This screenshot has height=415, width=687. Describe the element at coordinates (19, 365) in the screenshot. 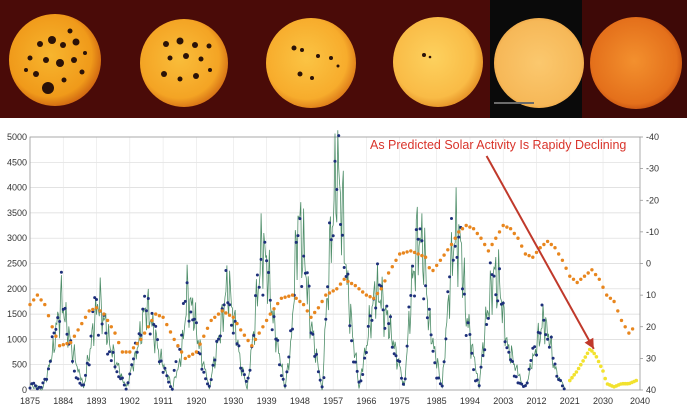

I see `y-tick-label: 500` at that location.